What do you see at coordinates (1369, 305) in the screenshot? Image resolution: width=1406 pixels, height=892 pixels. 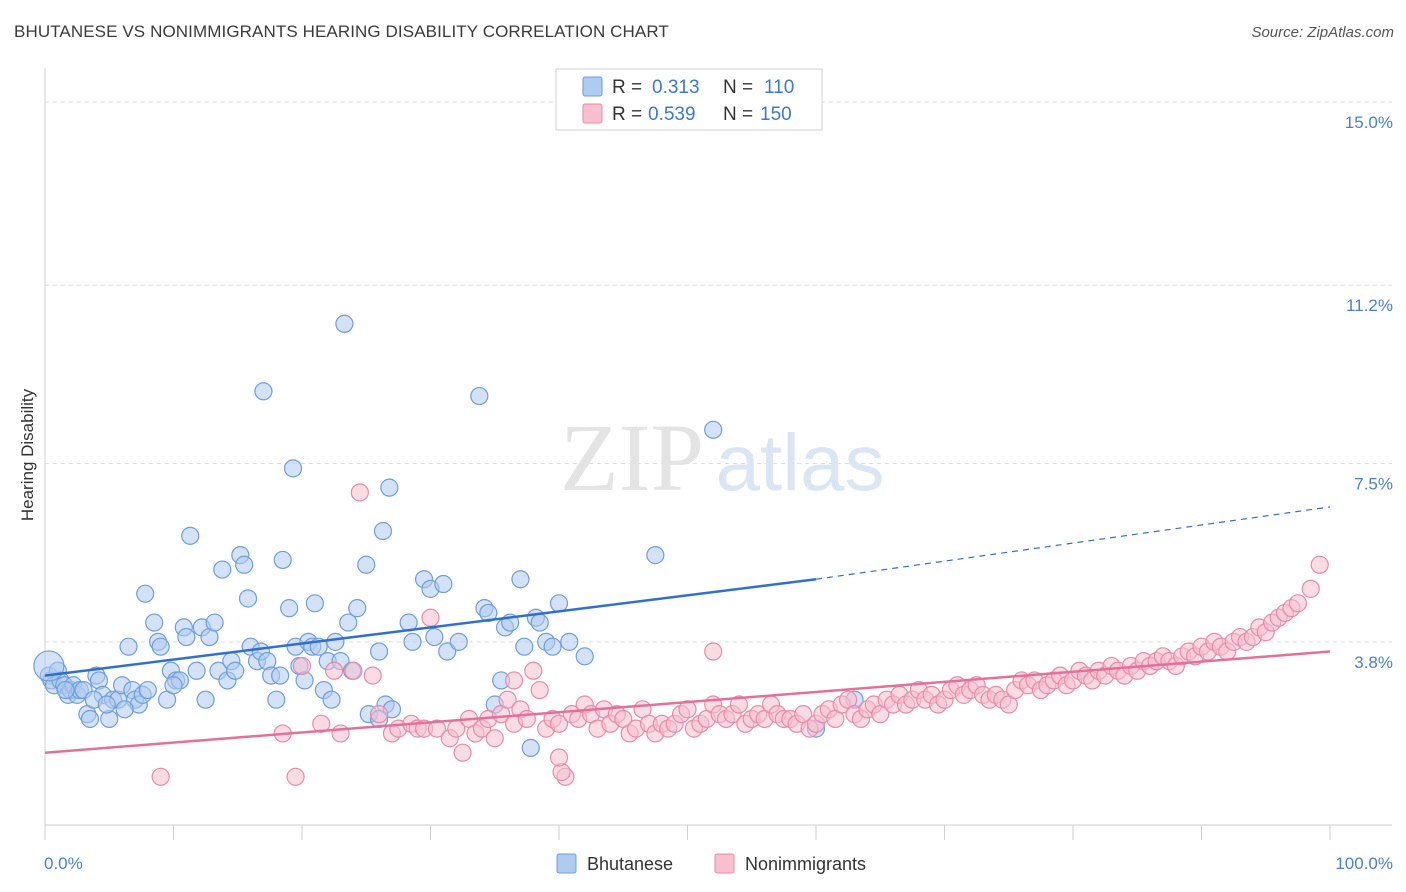 I see `y-tick-label: 11.2%` at bounding box center [1369, 305].